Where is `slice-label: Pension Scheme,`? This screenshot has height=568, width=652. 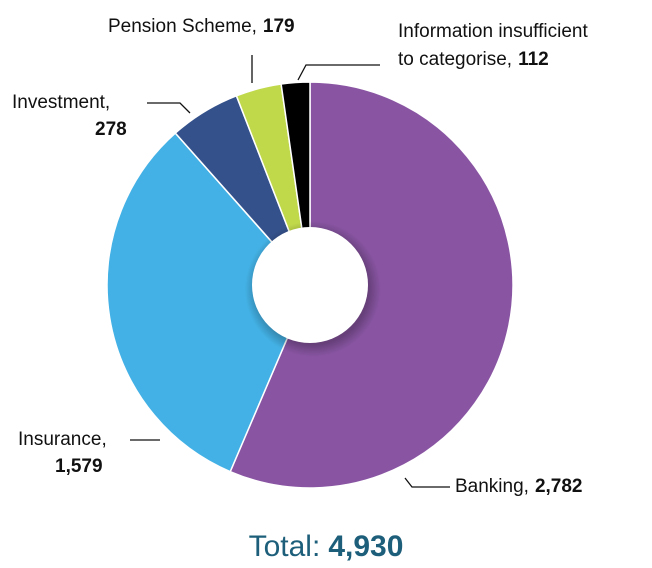
slice-label: Pension Scheme, is located at coordinates (182, 26).